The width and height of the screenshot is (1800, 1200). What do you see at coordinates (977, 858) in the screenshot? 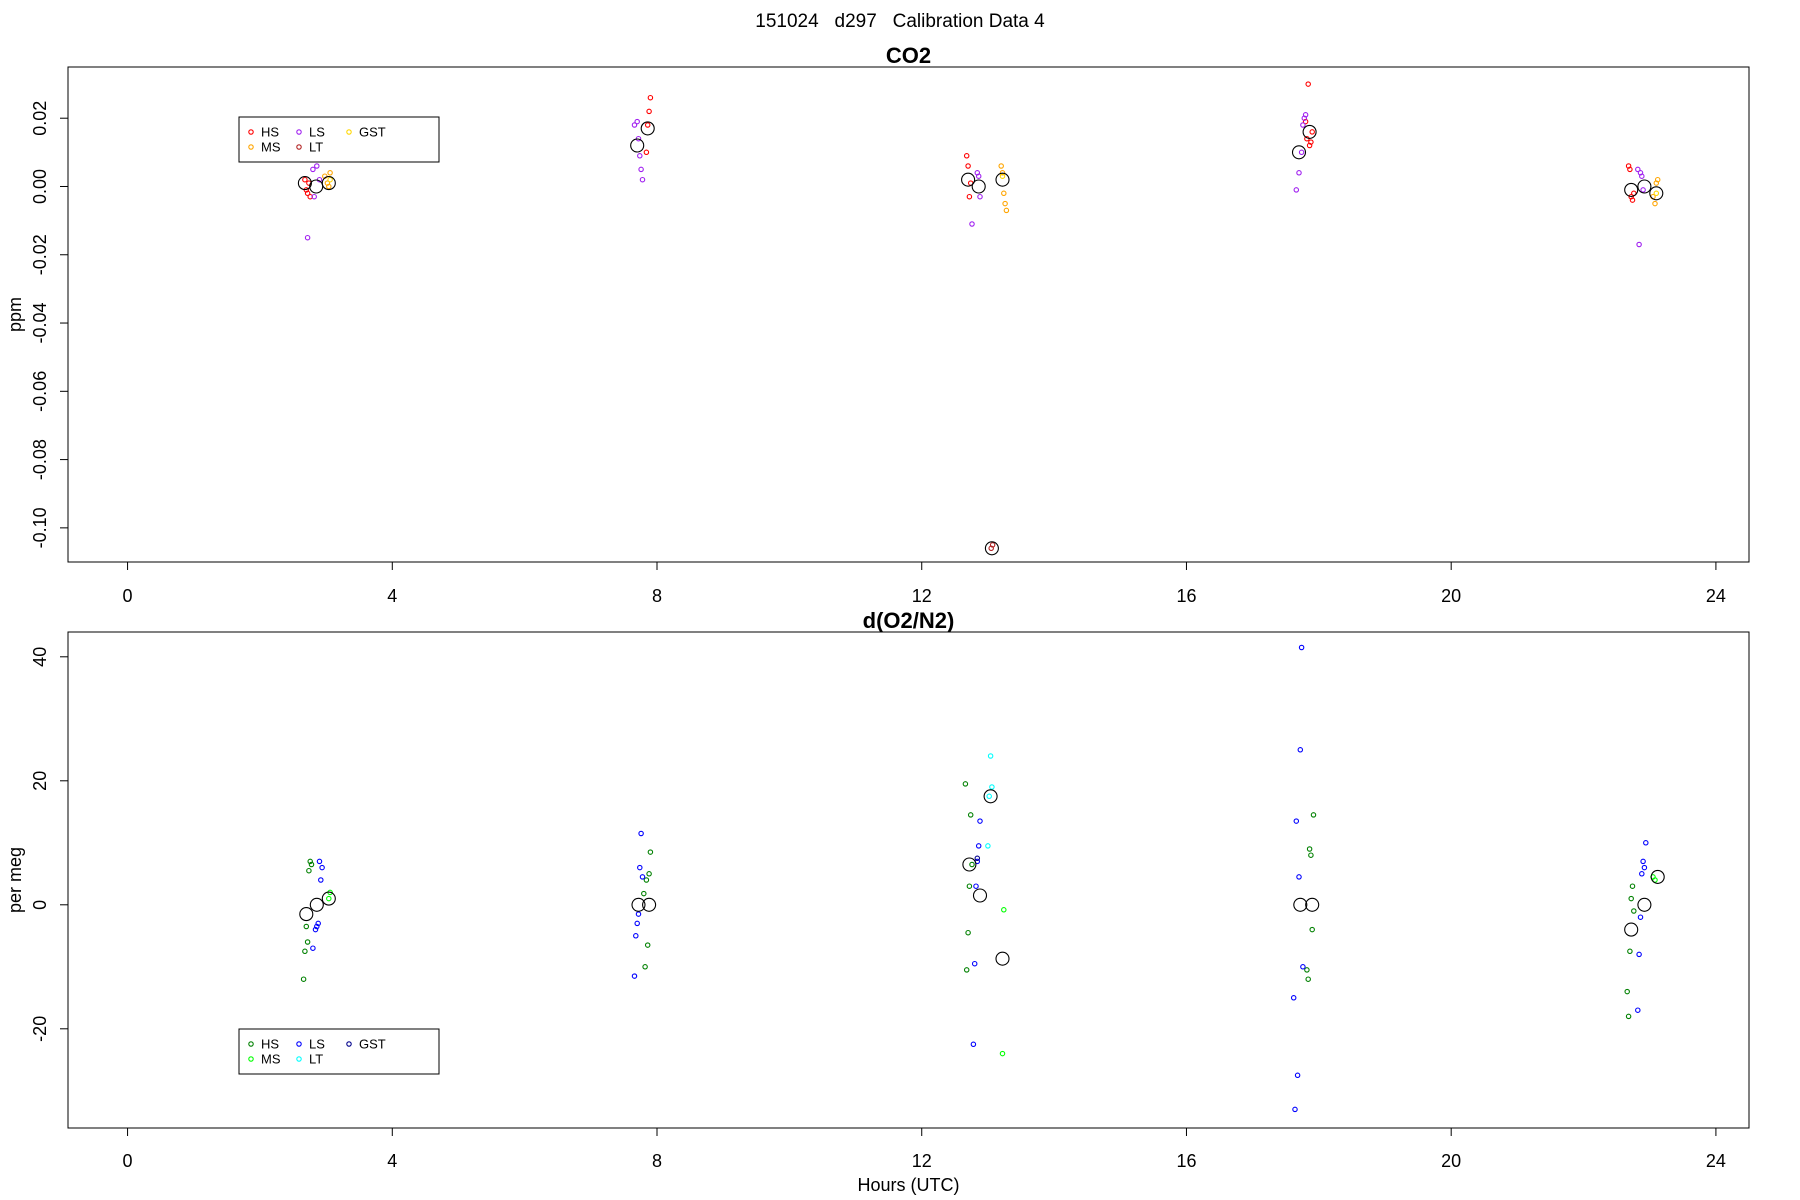
I see `o2n2-point-gst` at bounding box center [977, 858].